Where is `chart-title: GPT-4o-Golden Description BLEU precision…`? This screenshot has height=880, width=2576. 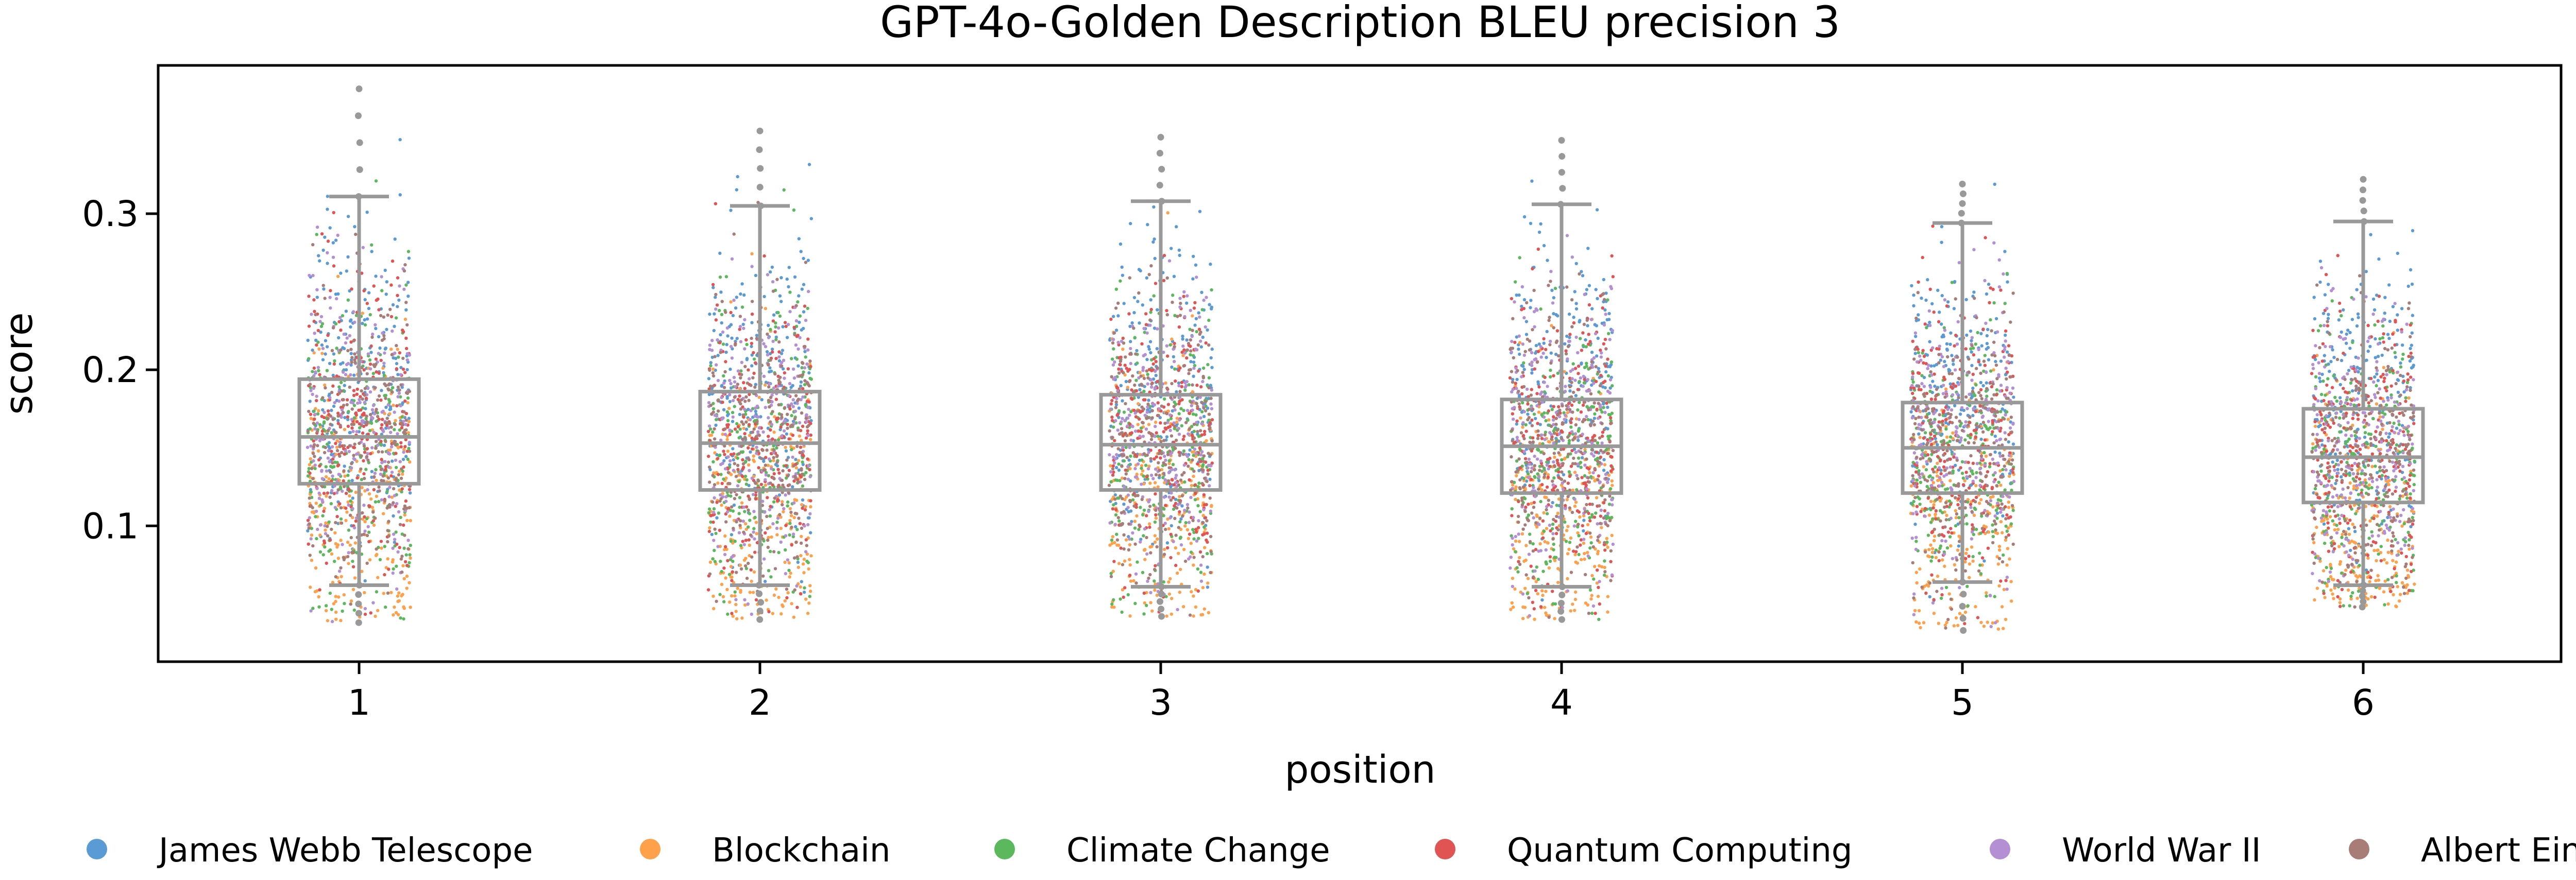 chart-title: GPT-4o-Golden Description BLEU precision… is located at coordinates (1360, 24).